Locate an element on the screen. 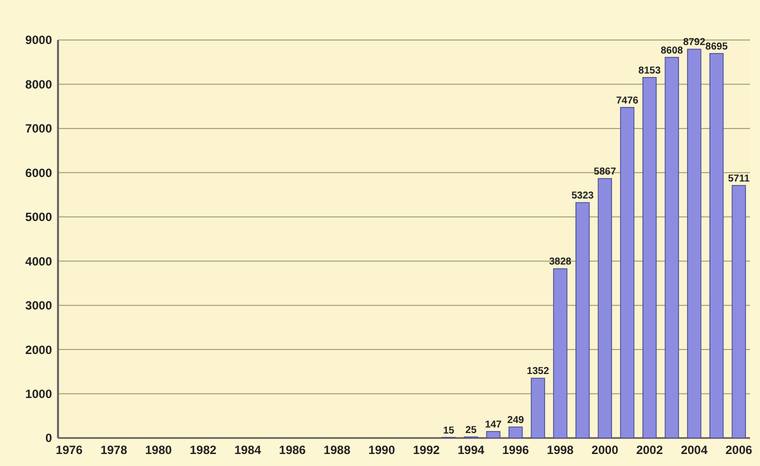  data-label: 15 is located at coordinates (449, 430).